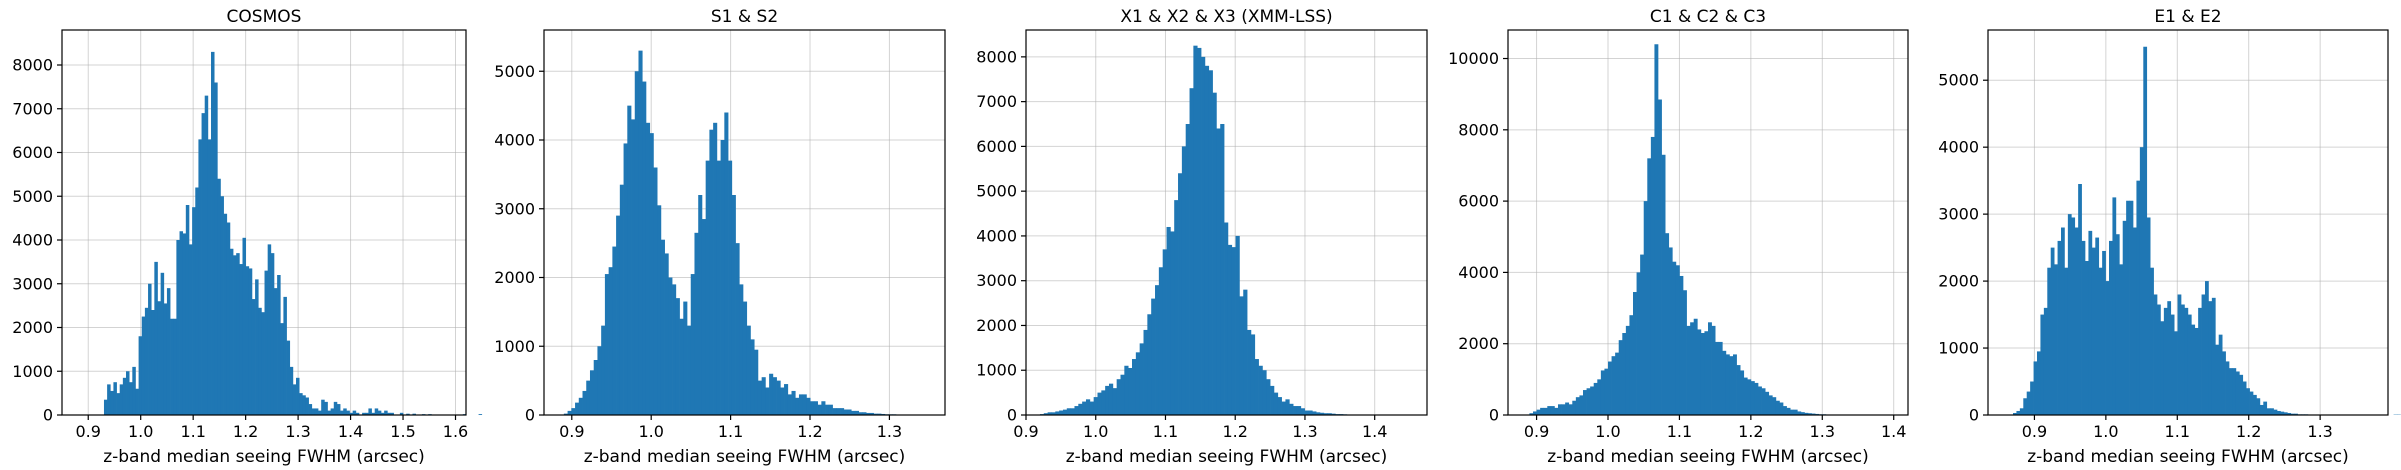 Image resolution: width=2401 pixels, height=470 pixels. Describe the element at coordinates (996, 146) in the screenshot. I see `y-tick-label: 6000` at that location.